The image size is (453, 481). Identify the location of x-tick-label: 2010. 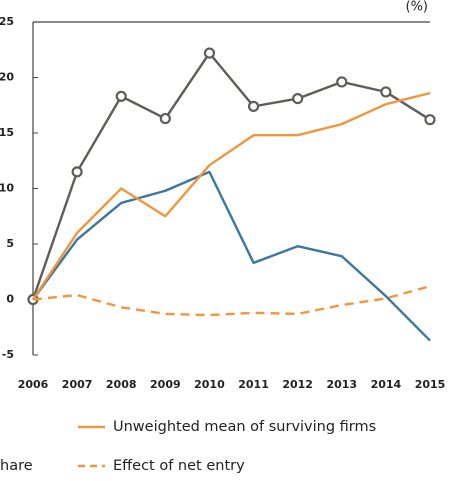
(209, 384).